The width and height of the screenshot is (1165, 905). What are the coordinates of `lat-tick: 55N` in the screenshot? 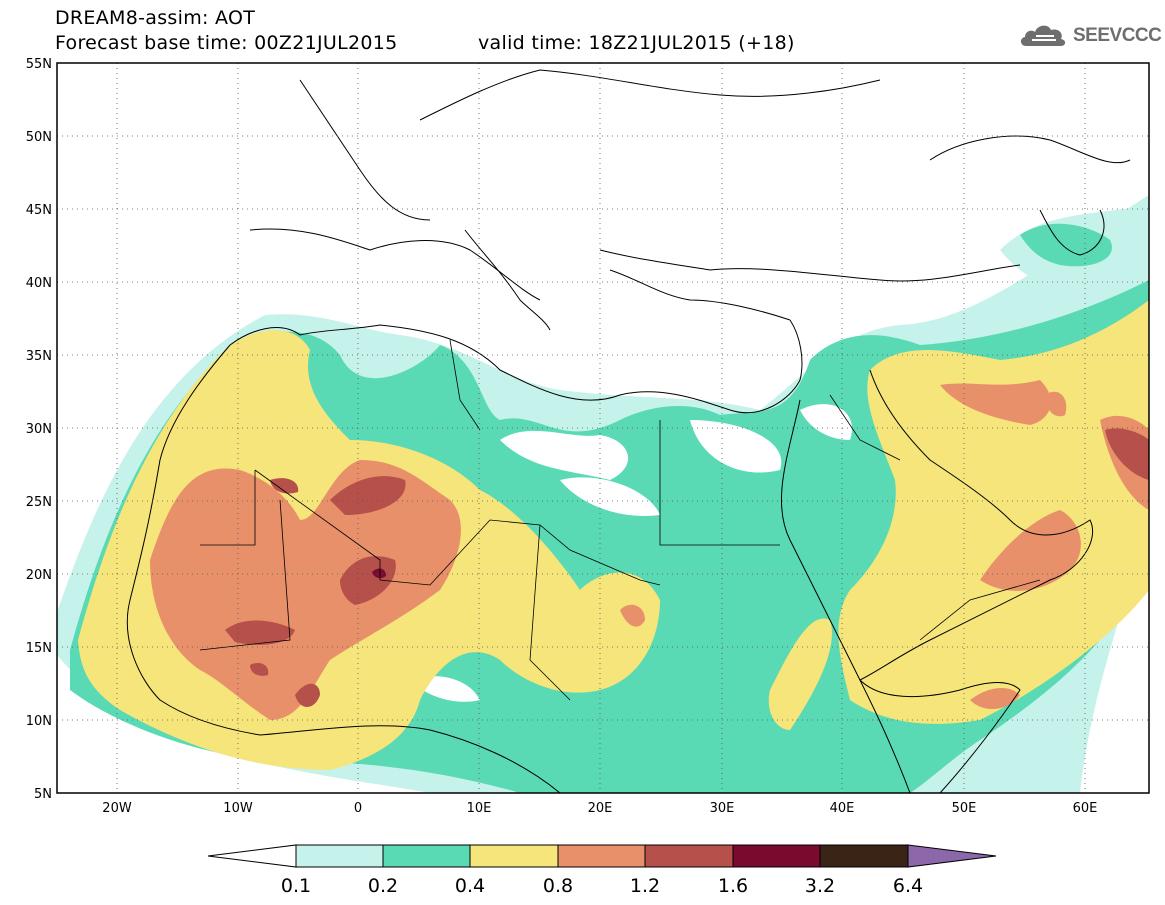 It's located at (39, 64).